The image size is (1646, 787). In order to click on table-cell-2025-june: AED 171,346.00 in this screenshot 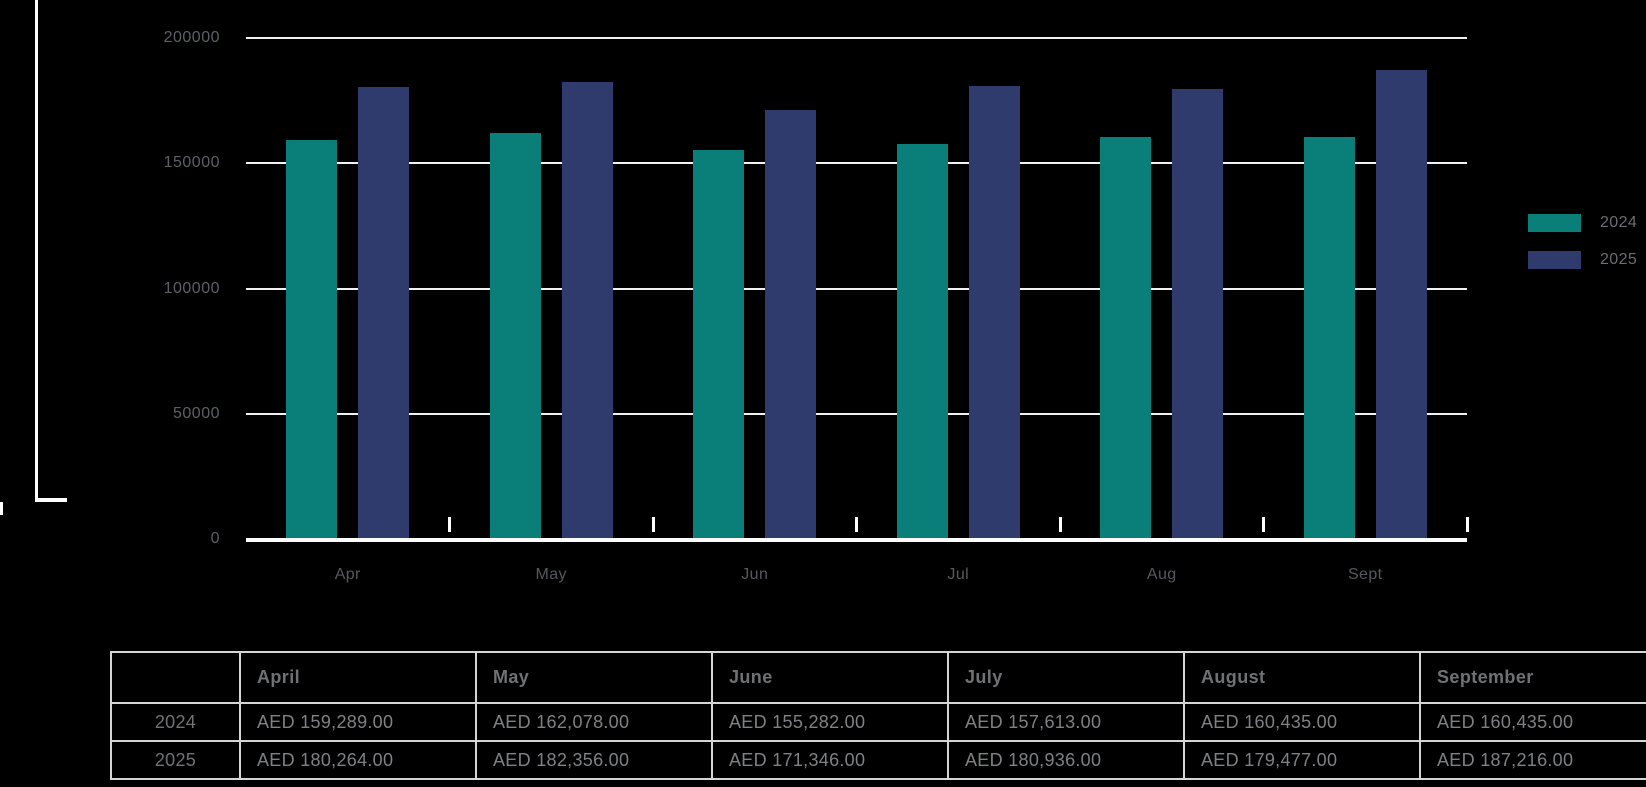, I will do `click(830, 760)`.